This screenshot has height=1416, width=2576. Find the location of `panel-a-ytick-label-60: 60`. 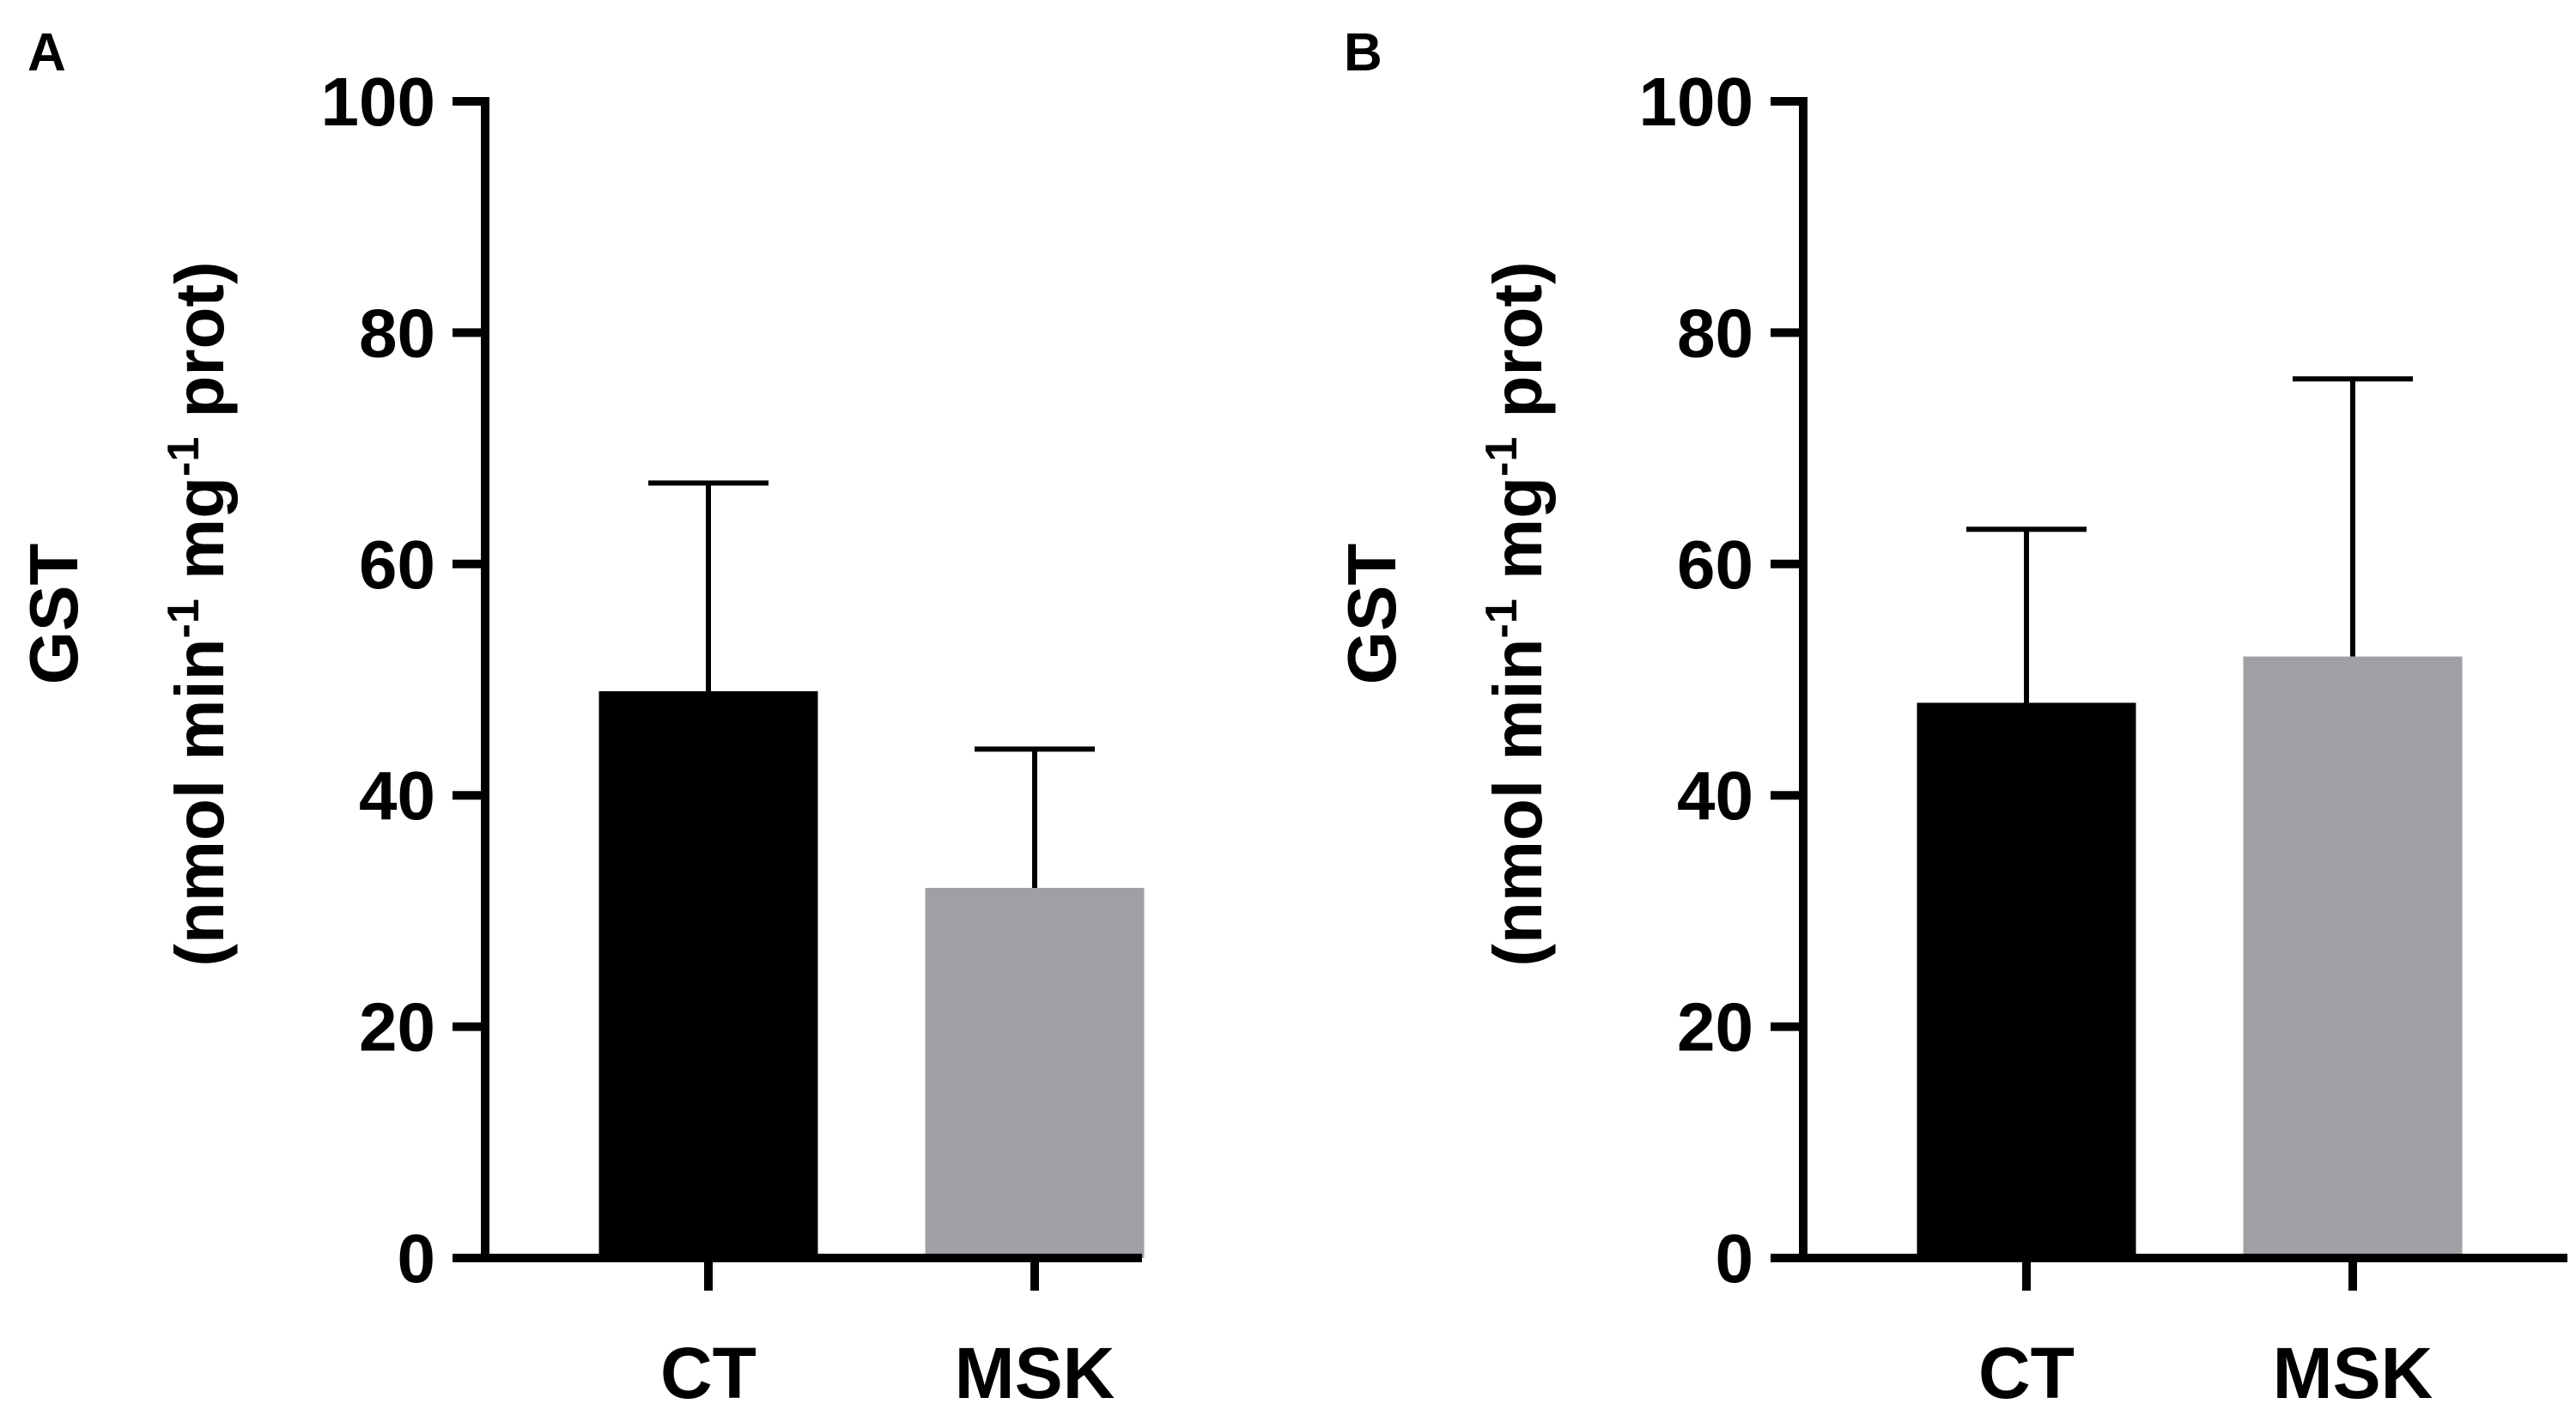

panel-a-ytick-label-60: 60 is located at coordinates (397, 564).